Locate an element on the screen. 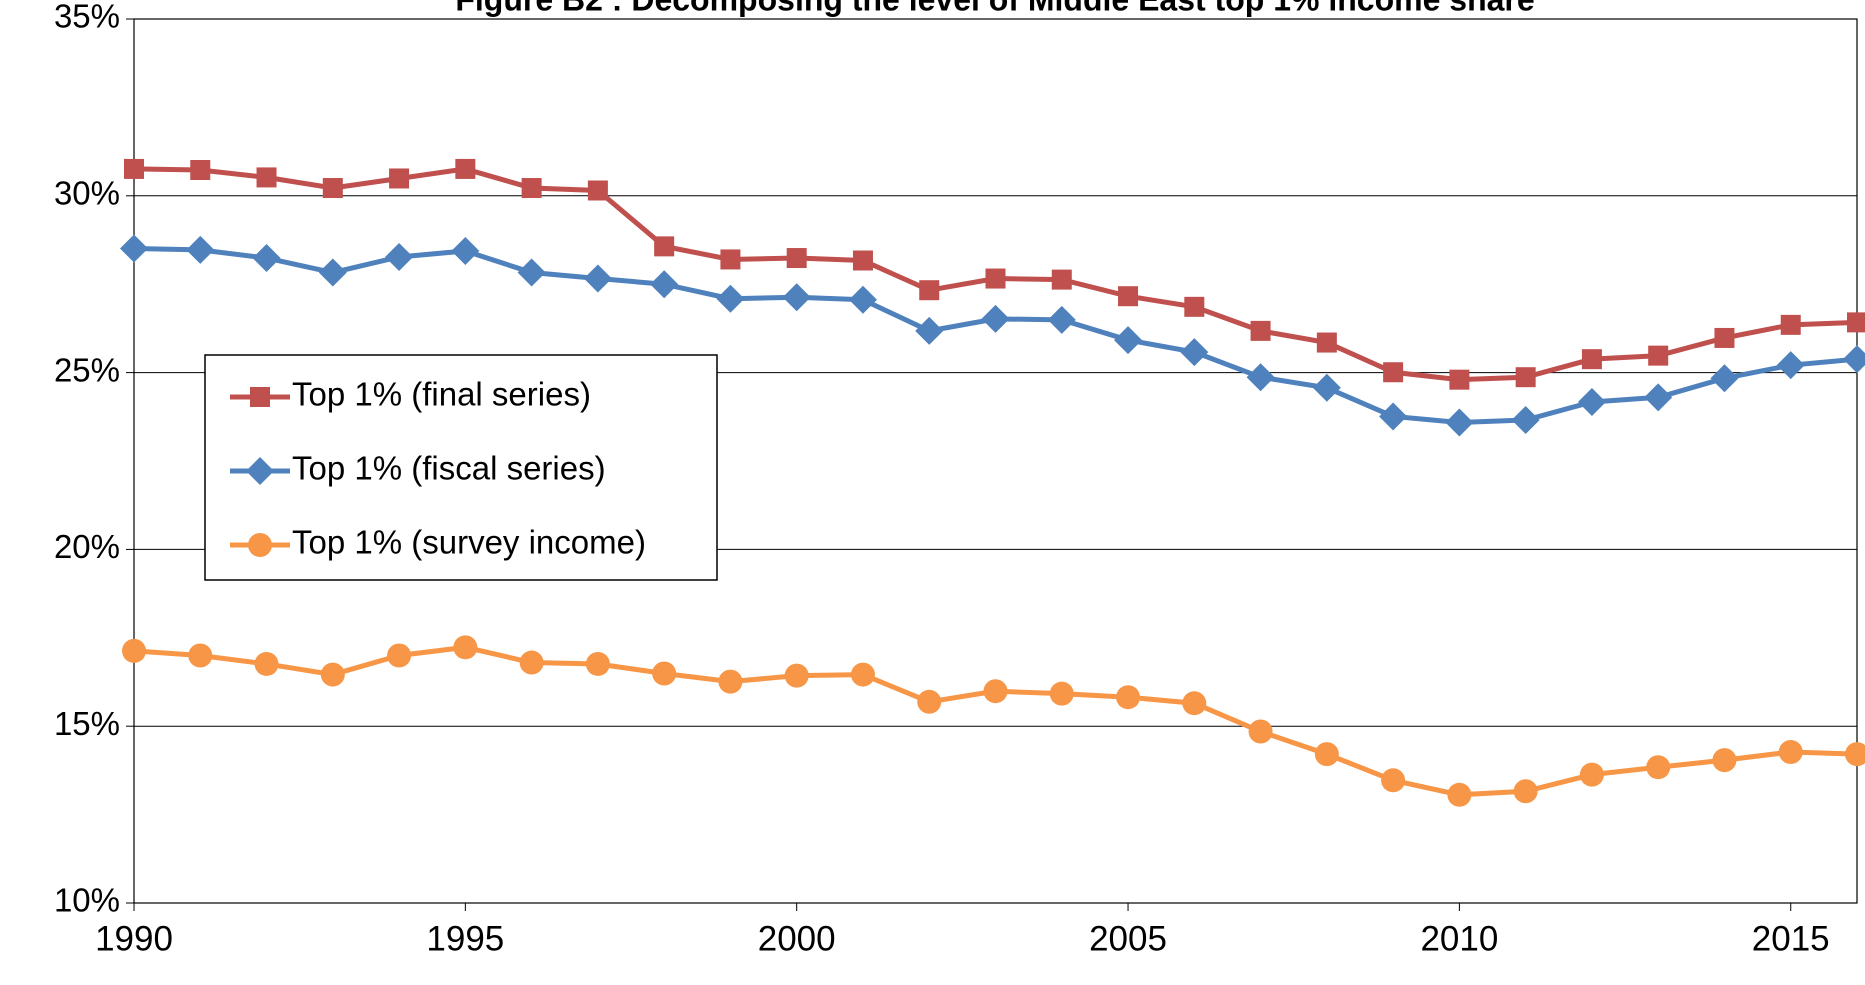 This screenshot has height=985, width=1865. y-tick-label: 20% is located at coordinates (87, 546).